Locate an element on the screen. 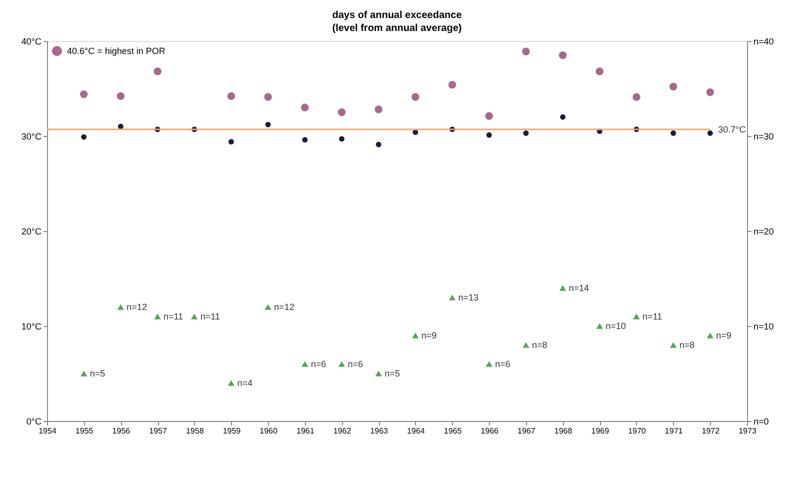  legend-label: 40.6°C = highest in POR is located at coordinates (116, 51).